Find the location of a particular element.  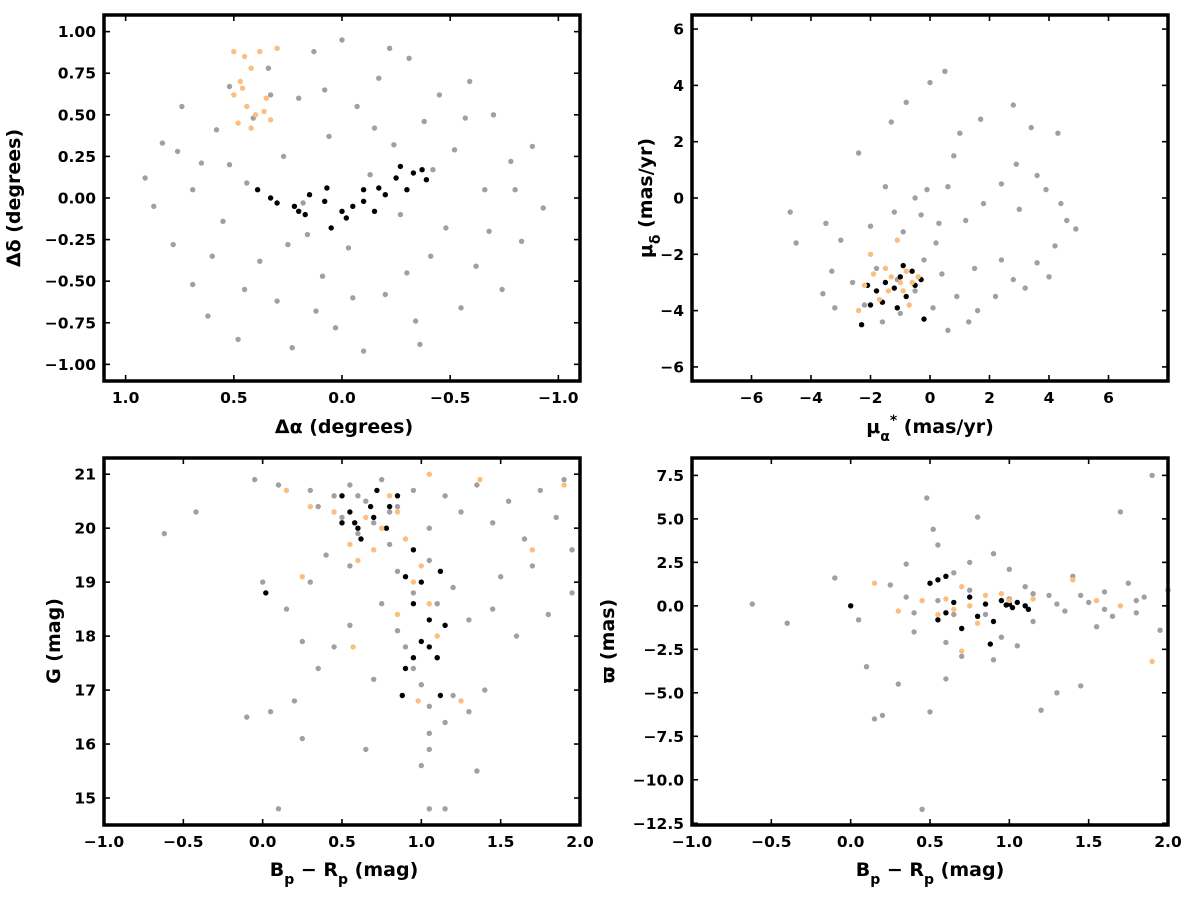

x-tick-label: 0 is located at coordinates (930, 398).